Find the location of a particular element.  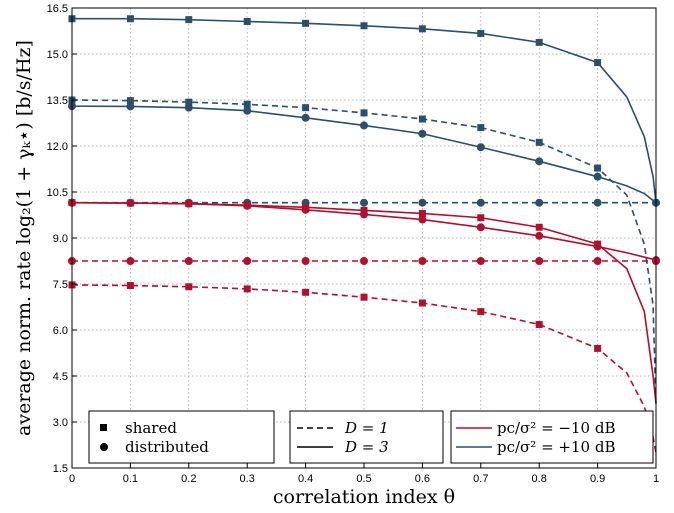

x-tick-label: 0.3 is located at coordinates (247, 479).